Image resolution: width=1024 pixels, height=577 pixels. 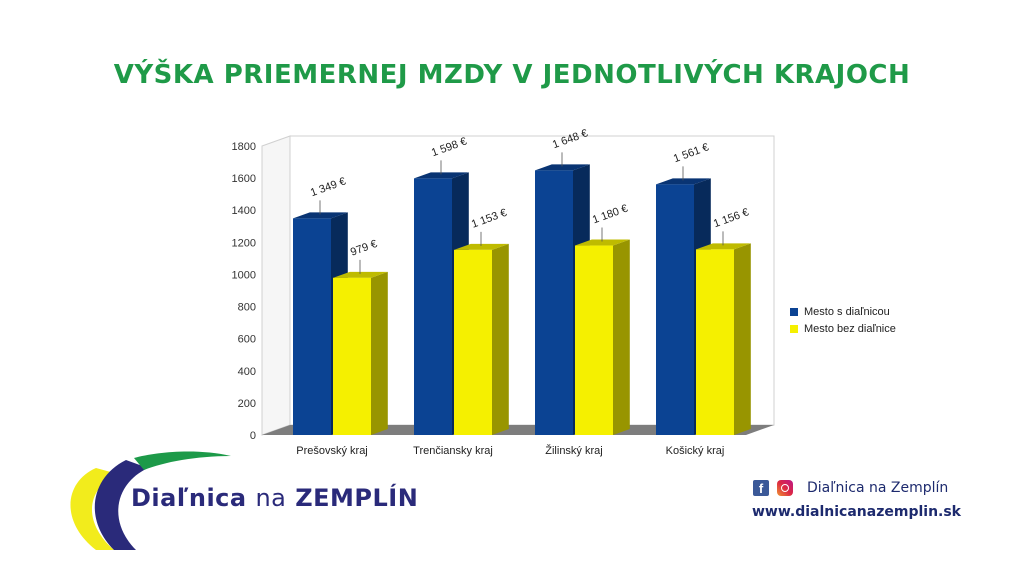 I want to click on legend: Mesto s diaľnicou Mesto bez diaľnice, so click(x=843, y=320).